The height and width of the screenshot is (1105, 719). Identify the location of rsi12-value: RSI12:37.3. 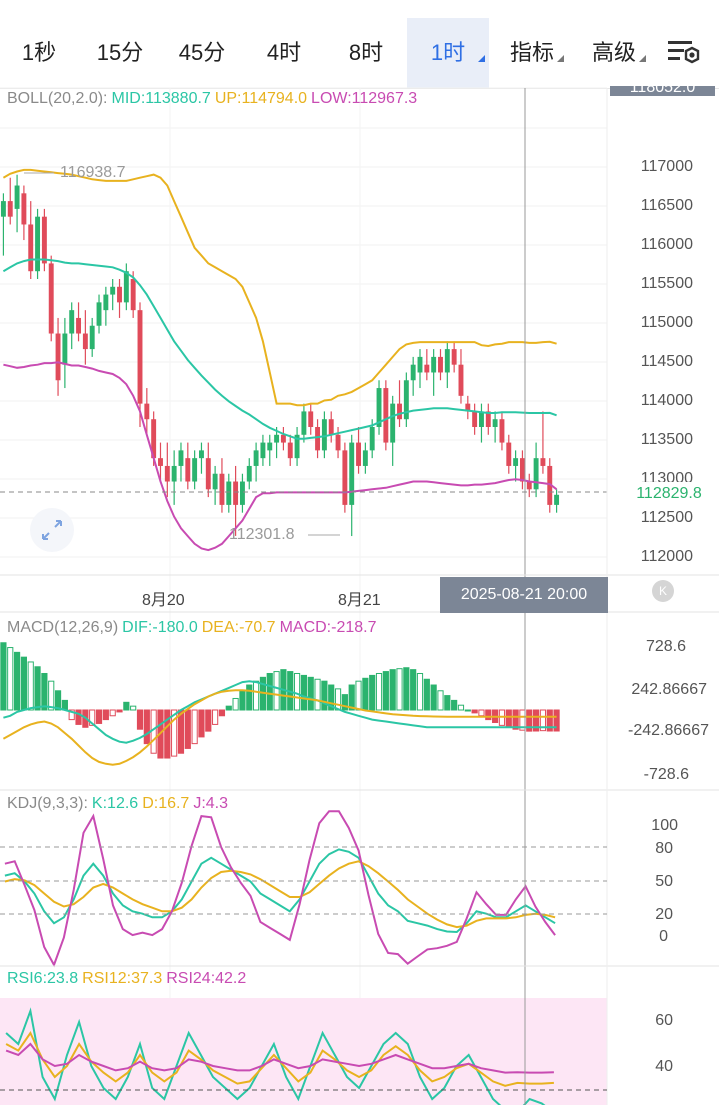
(122, 978).